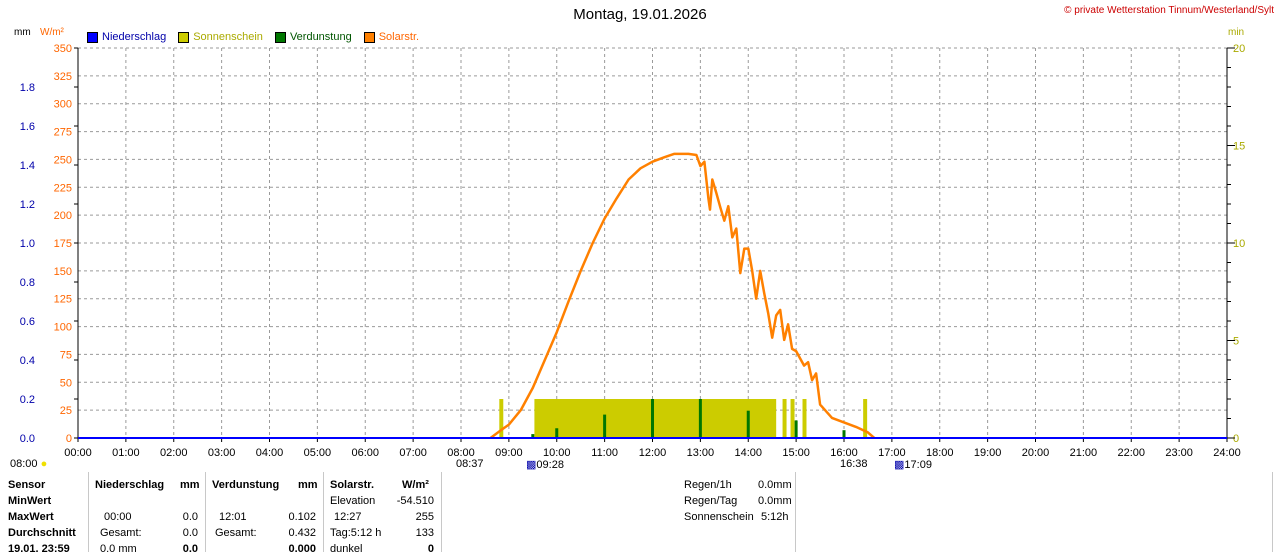  I want to click on stats-header-solar: Solarstr., so click(352, 485).